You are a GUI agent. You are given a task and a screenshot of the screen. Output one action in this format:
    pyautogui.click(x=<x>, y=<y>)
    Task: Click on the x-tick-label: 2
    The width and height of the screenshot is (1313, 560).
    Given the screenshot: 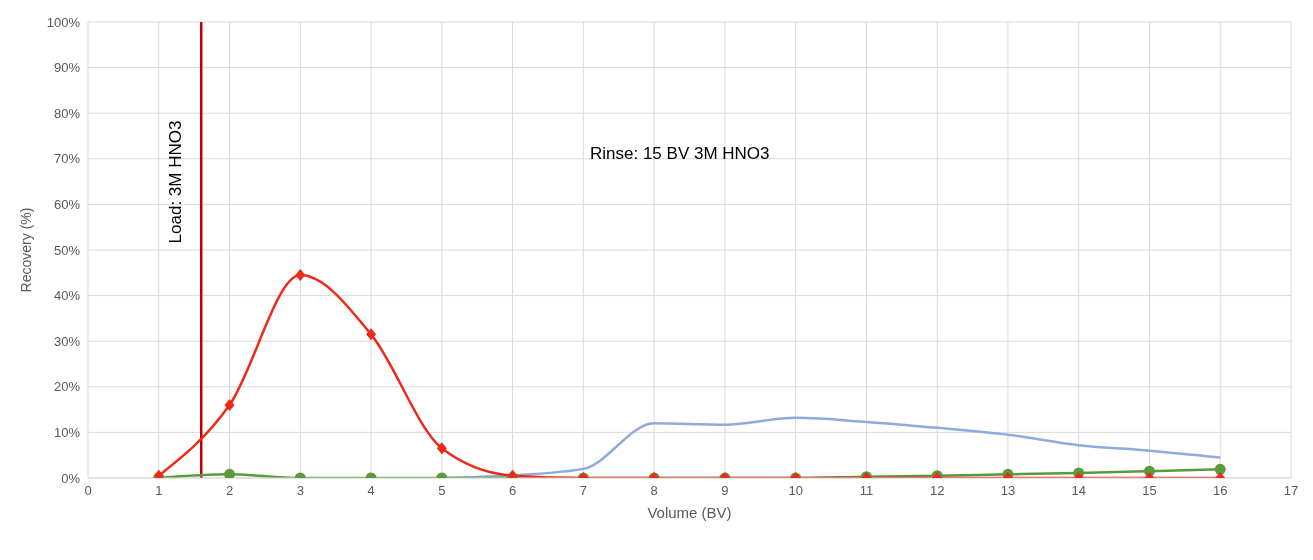 What is the action you would take?
    pyautogui.click(x=229, y=491)
    